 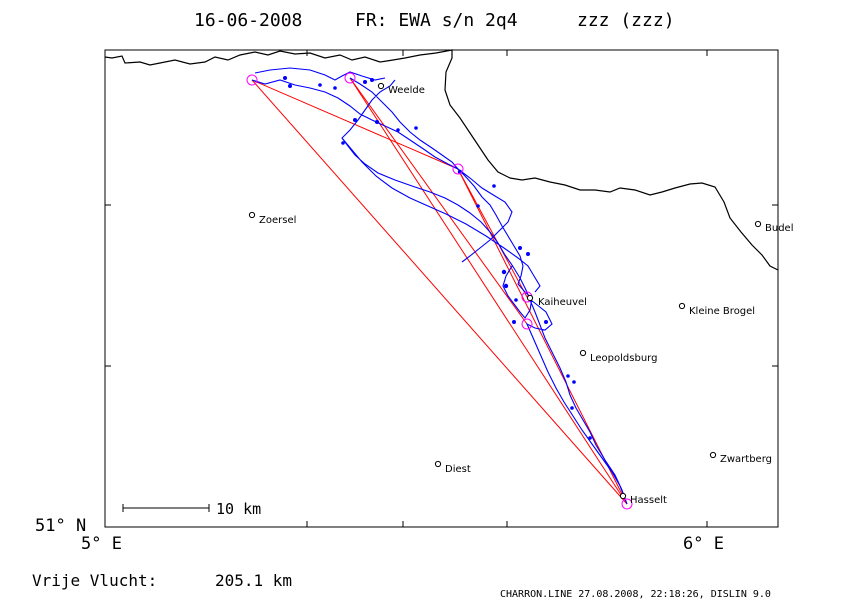 I want to click on town-label-kleine-brogel: Kleine Brogel, so click(x=722, y=311).